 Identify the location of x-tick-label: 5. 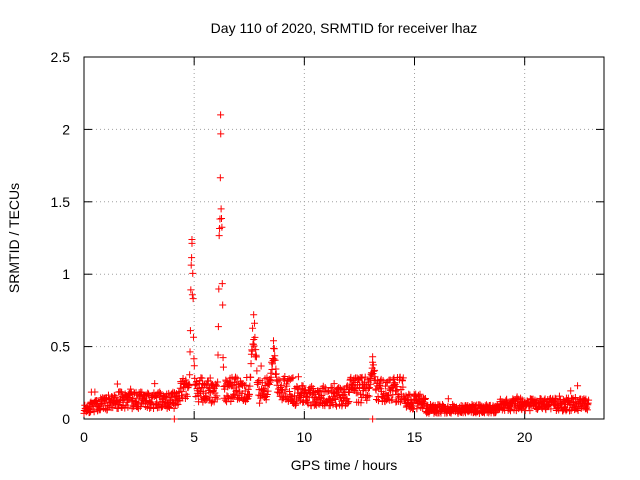
(194, 437).